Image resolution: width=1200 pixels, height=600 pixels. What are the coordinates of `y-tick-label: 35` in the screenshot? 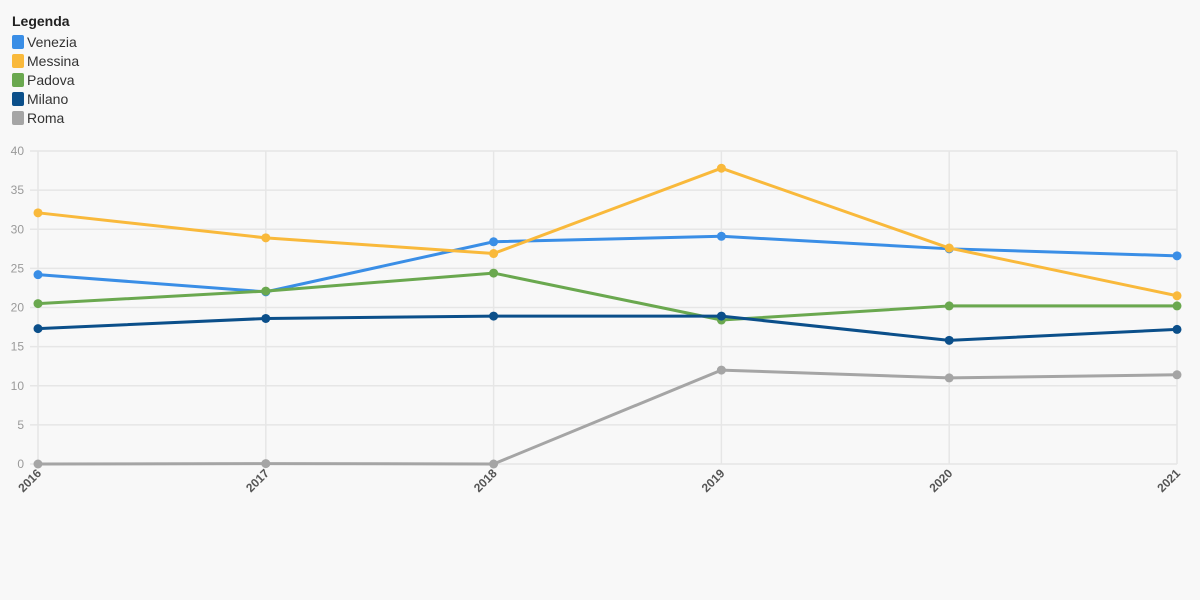 It's located at (18, 190).